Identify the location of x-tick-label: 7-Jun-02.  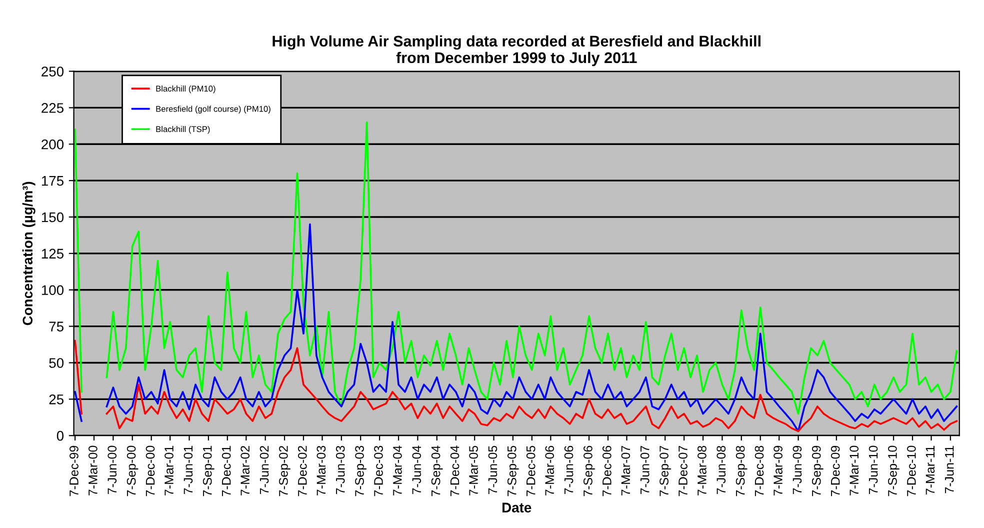
(264, 470).